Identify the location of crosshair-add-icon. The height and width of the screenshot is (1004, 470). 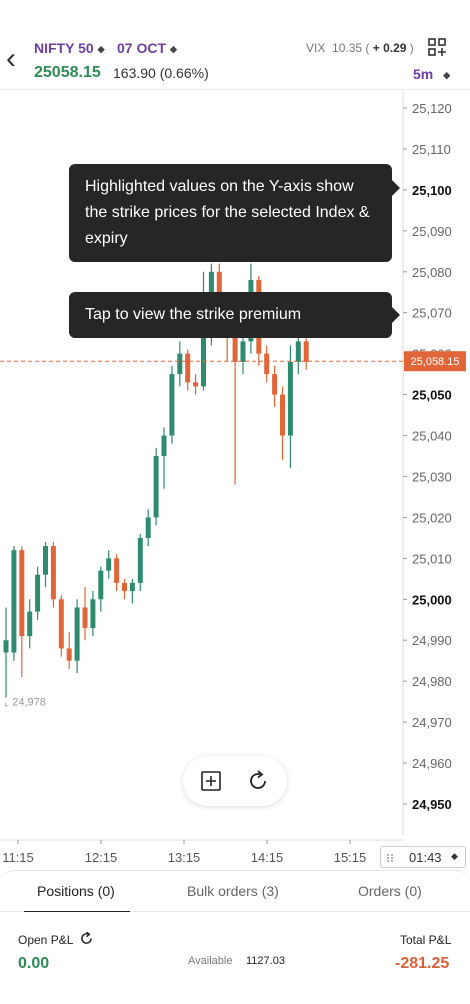
(211, 781).